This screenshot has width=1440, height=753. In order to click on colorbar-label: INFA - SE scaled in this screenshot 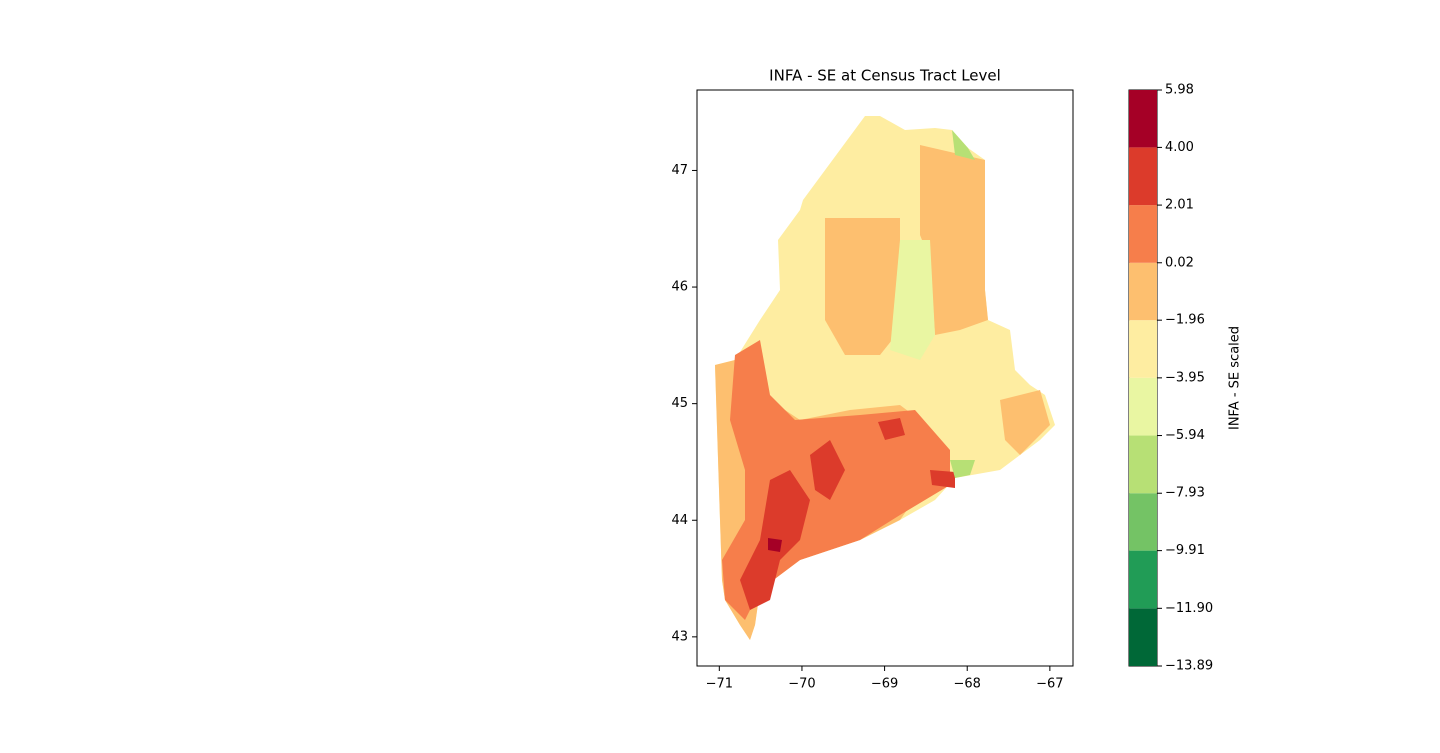, I will do `click(1235, 378)`.